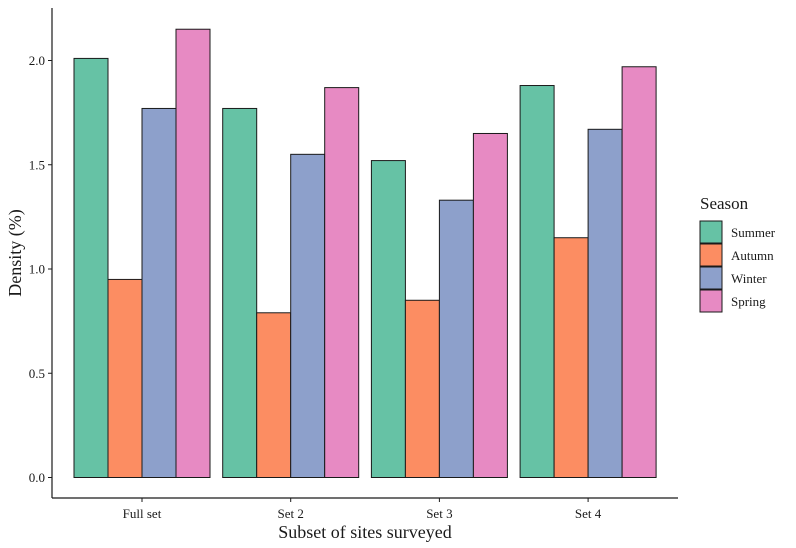  I want to click on legend: Season Summer Autumn Winter Spring, so click(737, 253).